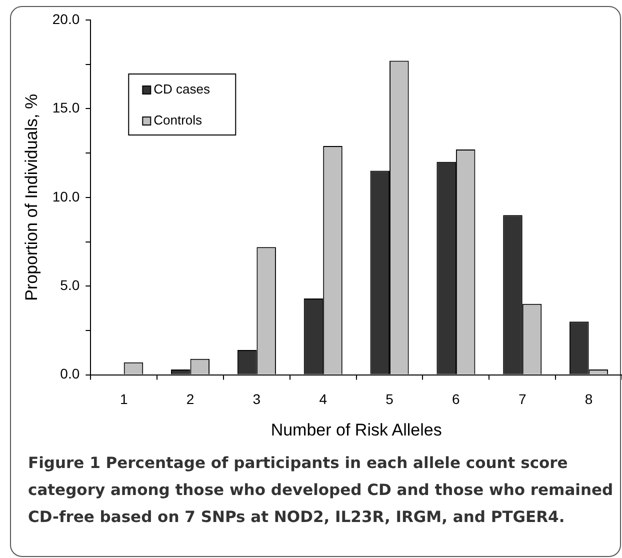  I want to click on y-tick-label: 0.0, so click(70, 374).